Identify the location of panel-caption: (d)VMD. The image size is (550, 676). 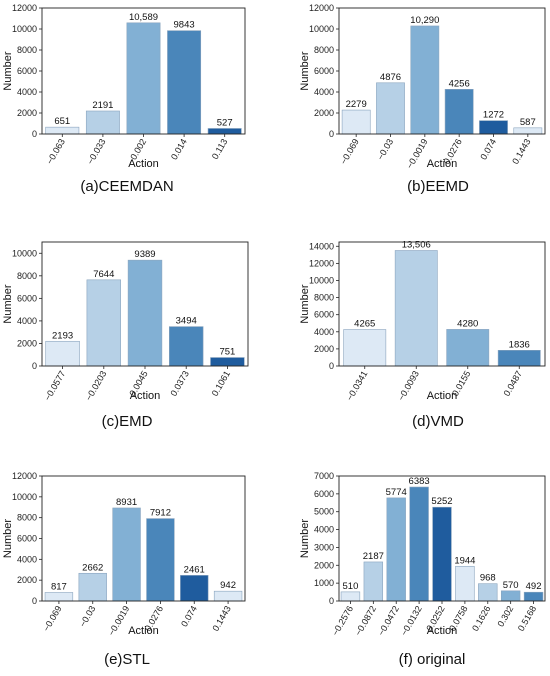
(438, 421).